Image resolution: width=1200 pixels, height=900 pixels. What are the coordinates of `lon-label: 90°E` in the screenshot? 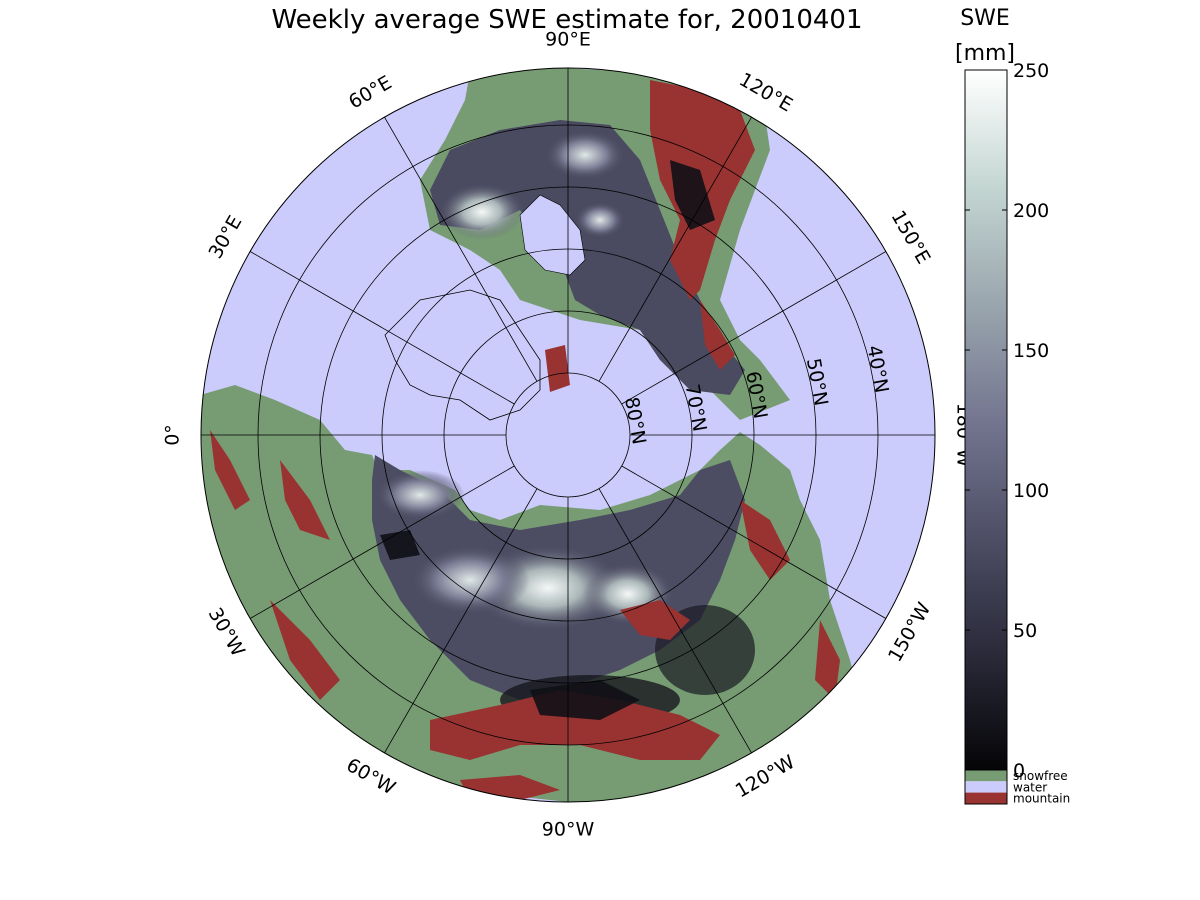 It's located at (568, 40).